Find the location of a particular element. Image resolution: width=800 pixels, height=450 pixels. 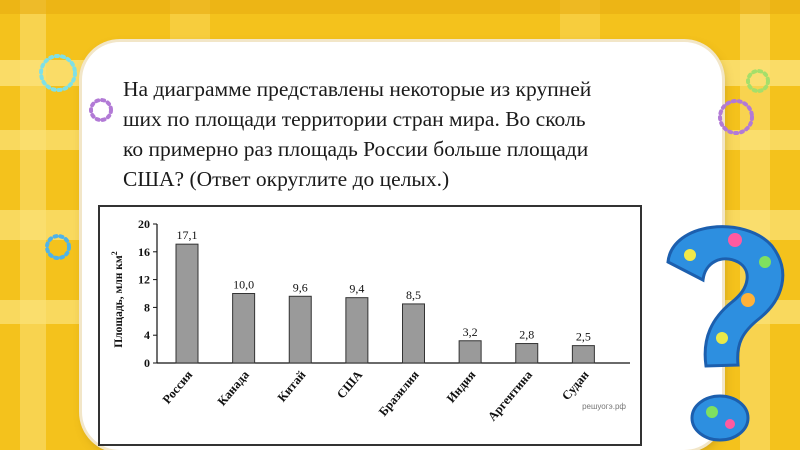

question-line: США? (Ответ округлите до целых.) is located at coordinates (286, 179).